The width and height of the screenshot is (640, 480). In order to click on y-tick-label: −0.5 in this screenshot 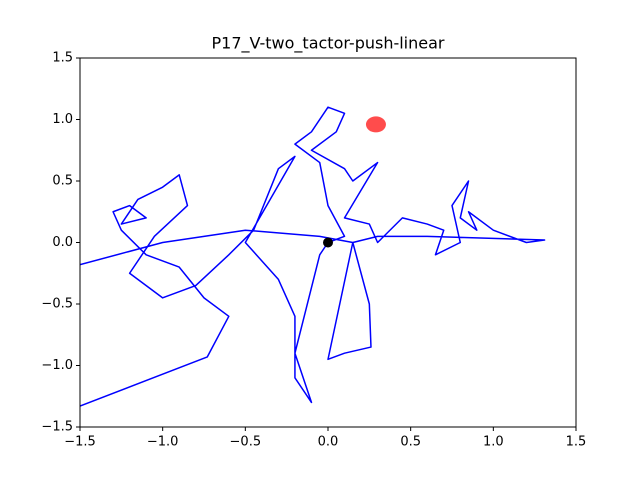, I will do `click(57, 304)`.